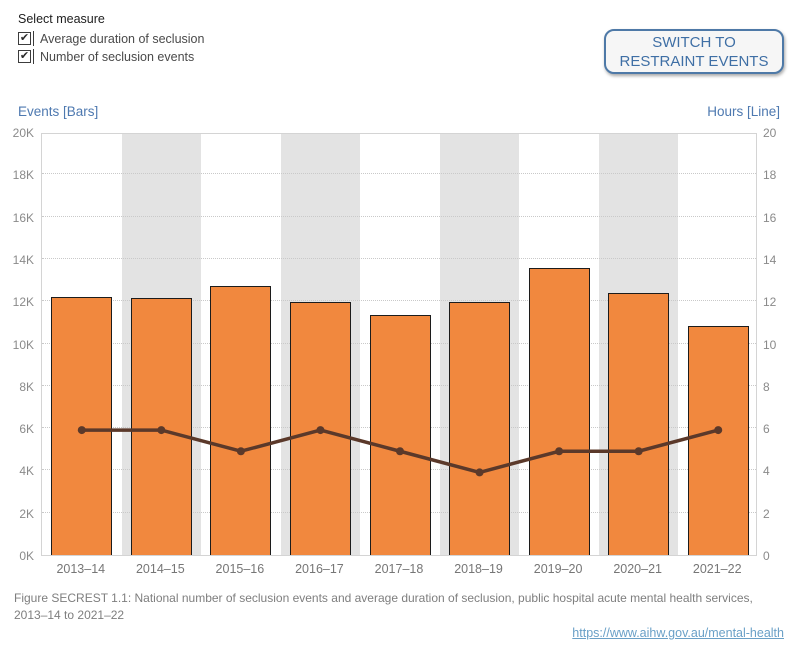  I want to click on bar-2021–22, so click(718, 440).